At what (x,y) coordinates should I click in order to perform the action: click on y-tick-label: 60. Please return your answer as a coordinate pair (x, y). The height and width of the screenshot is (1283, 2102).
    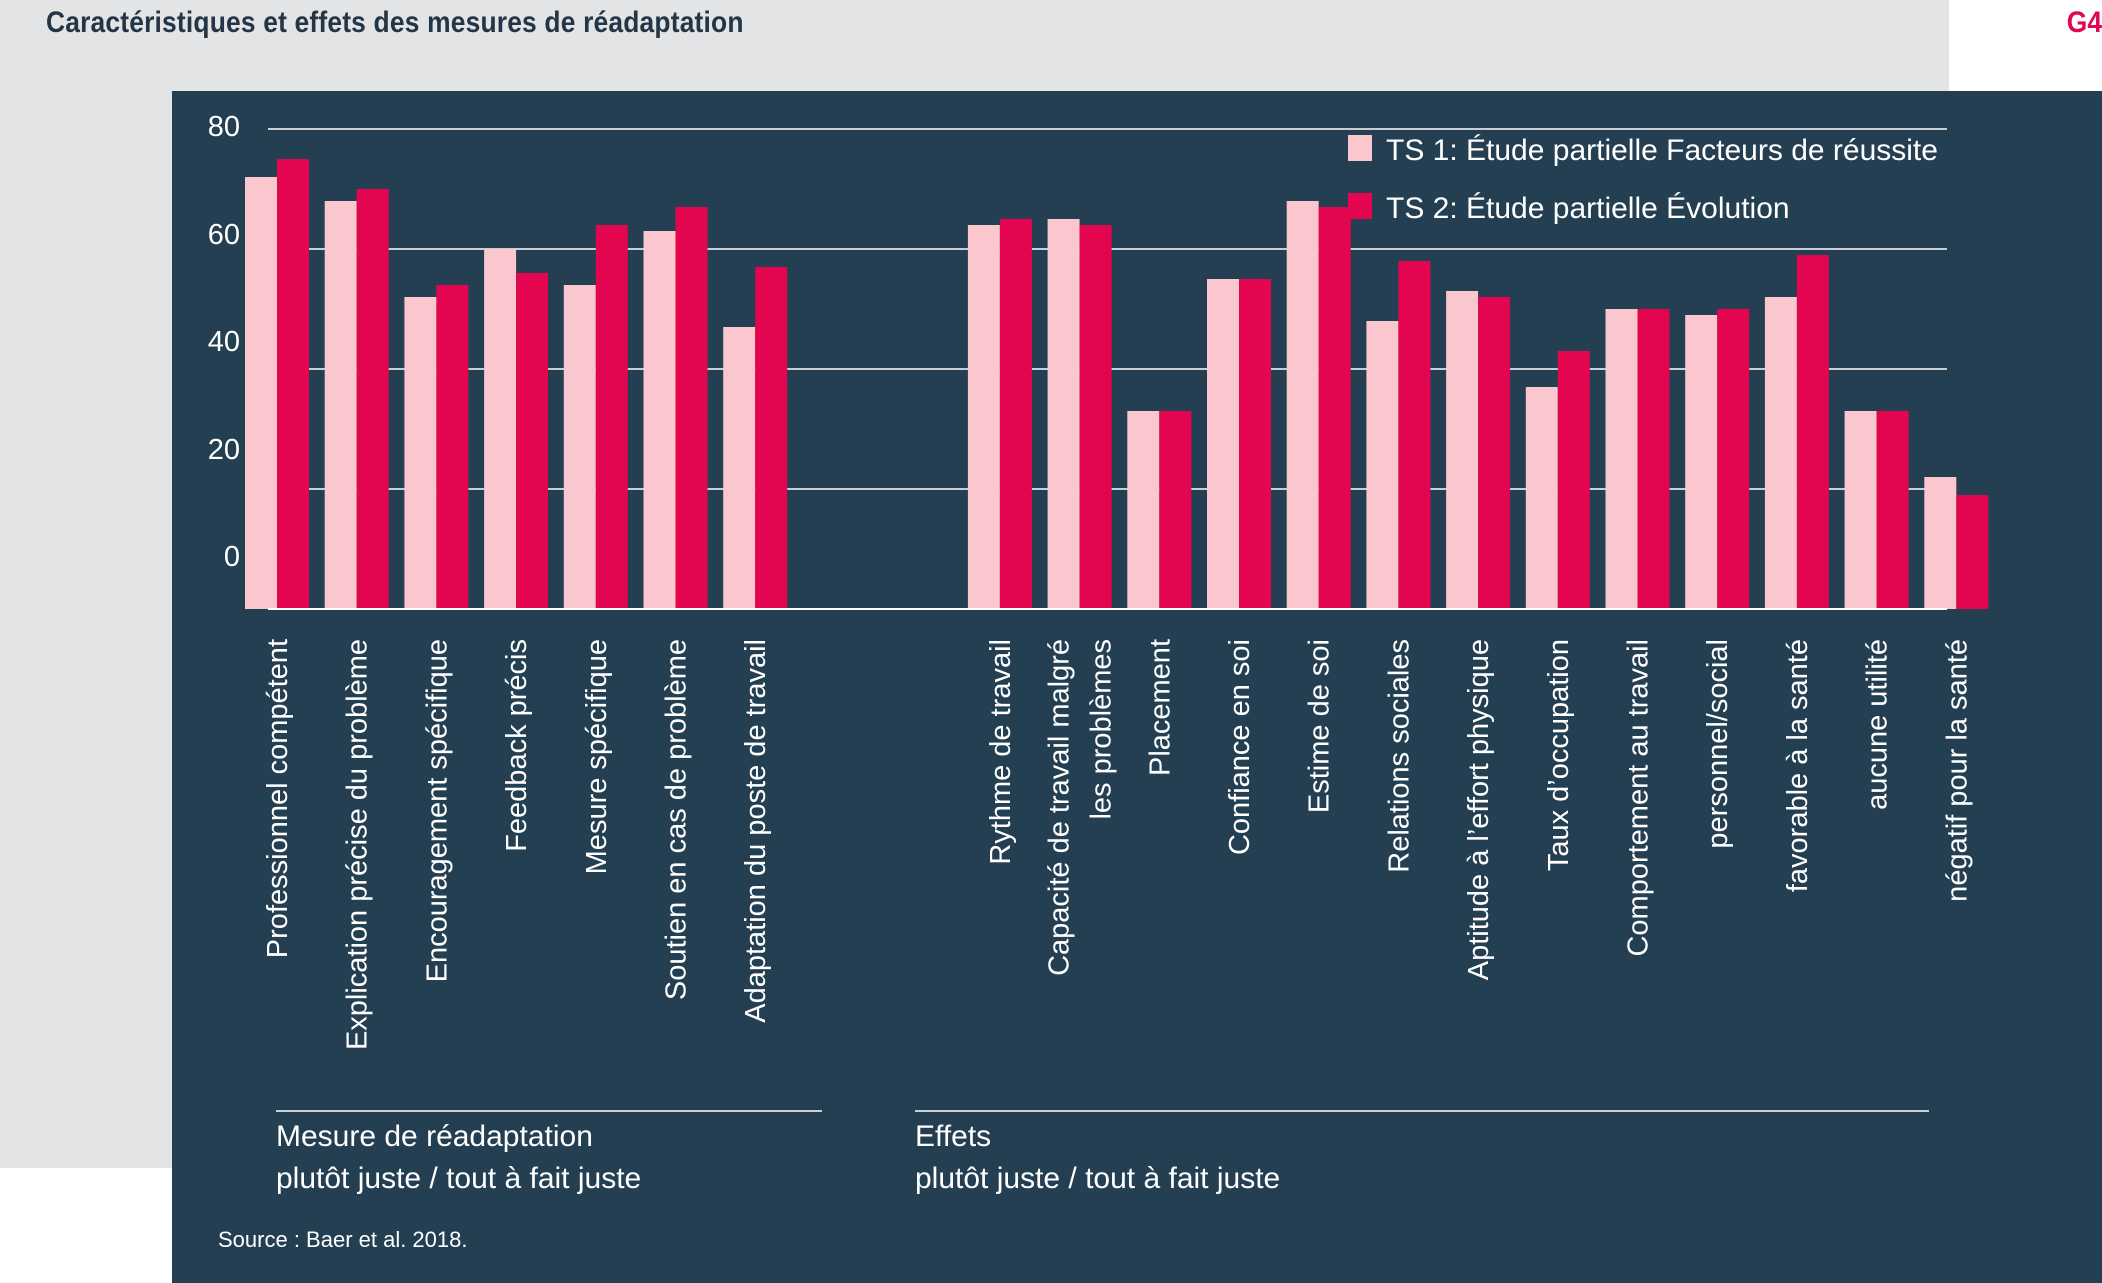
    Looking at the image, I should click on (224, 235).